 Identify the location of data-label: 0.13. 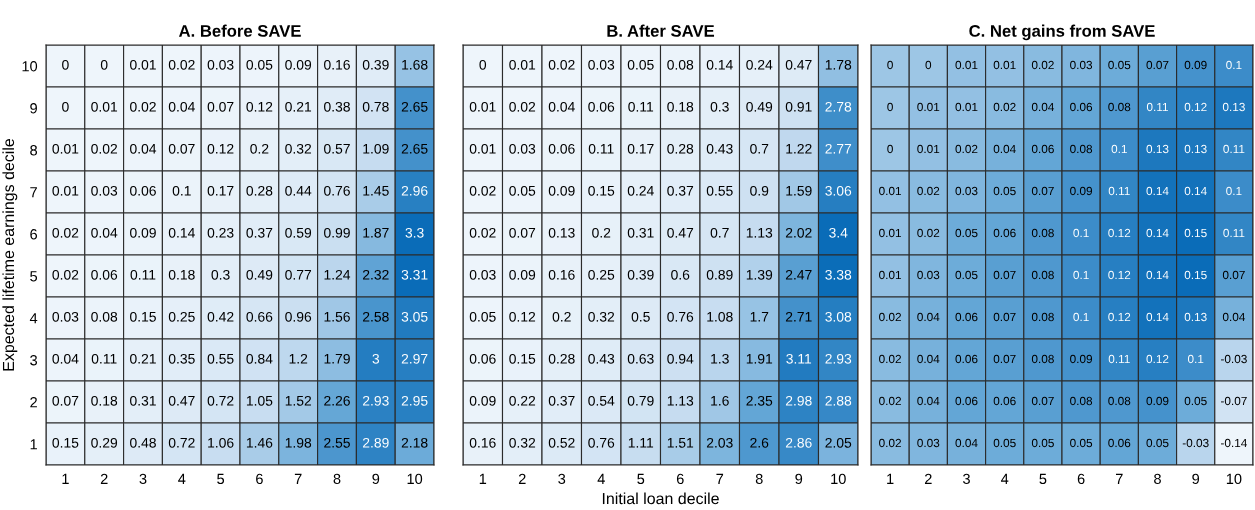
(1233, 107).